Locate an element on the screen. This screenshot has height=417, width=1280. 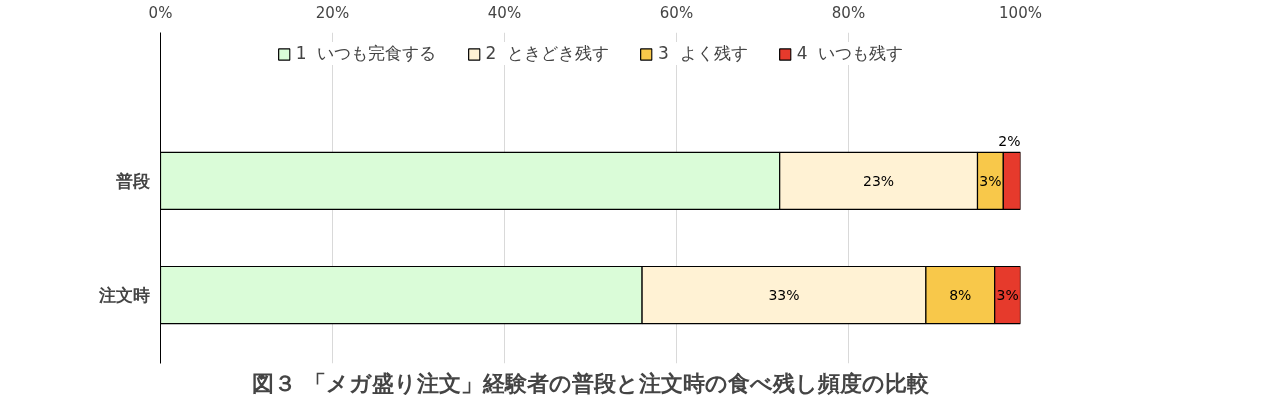
data-label: 33% is located at coordinates (784, 295).